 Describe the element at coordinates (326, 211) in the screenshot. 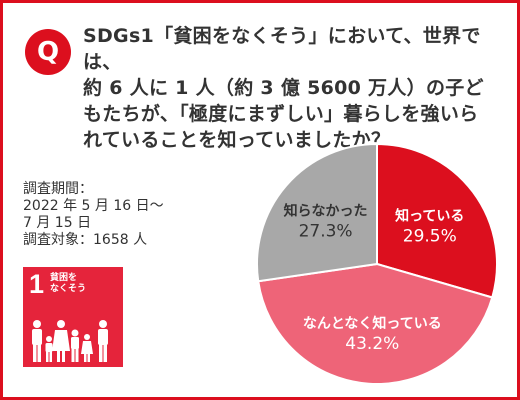

I see `slice-3-label: 知らなかった` at that location.